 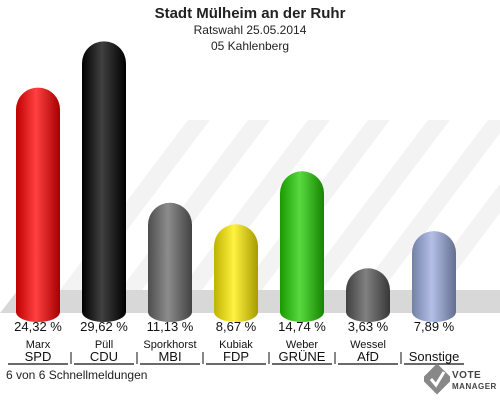 What do you see at coordinates (236, 356) in the screenshot?
I see `party-label: FDP` at bounding box center [236, 356].